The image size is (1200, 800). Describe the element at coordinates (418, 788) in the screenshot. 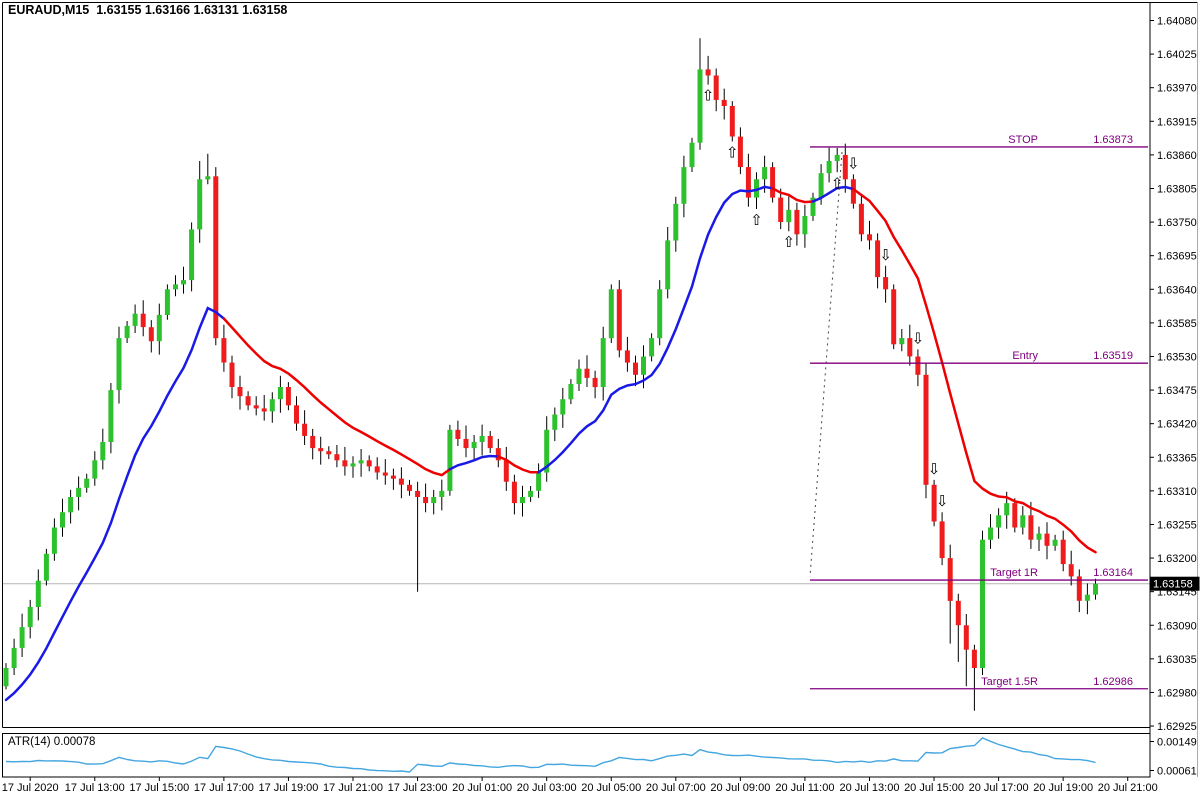

I see `time-tick-label: 17 Jul 23:00` at that location.